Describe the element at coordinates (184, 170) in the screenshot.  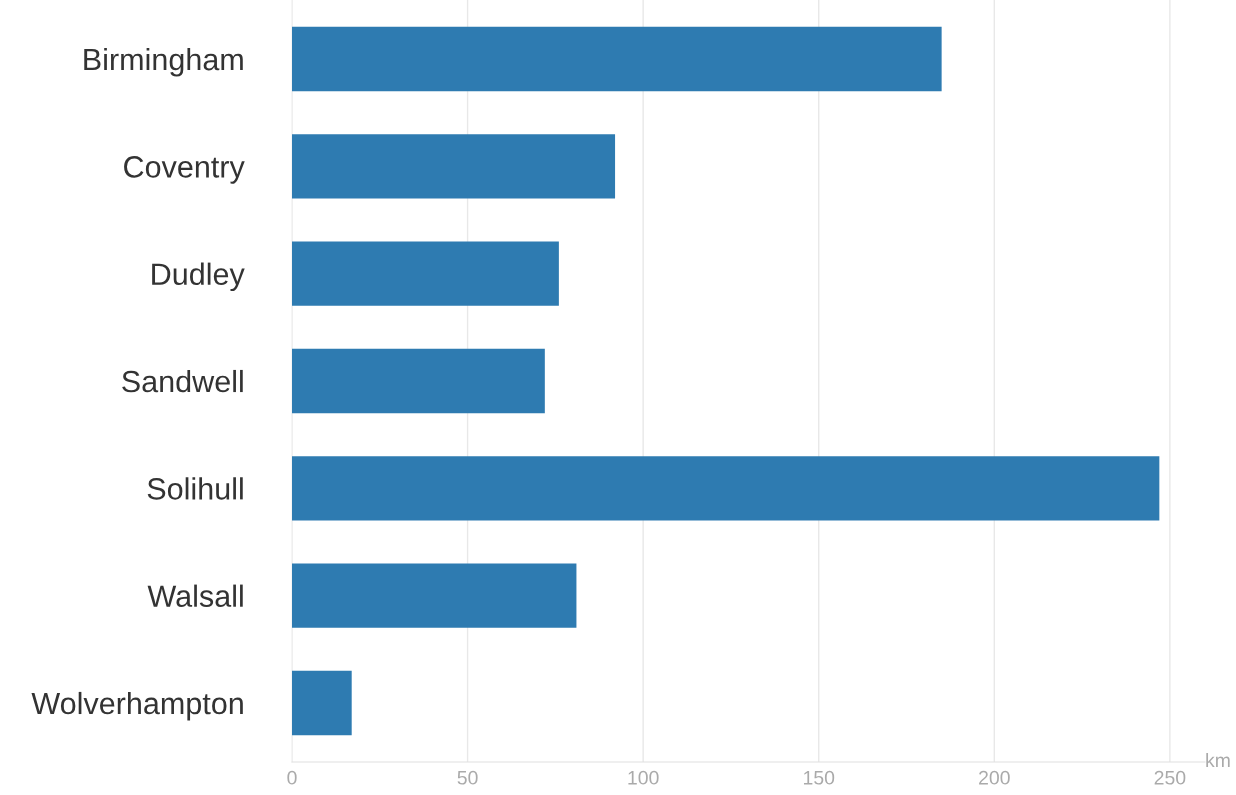
I see `y-tick-label: Coventry` at that location.